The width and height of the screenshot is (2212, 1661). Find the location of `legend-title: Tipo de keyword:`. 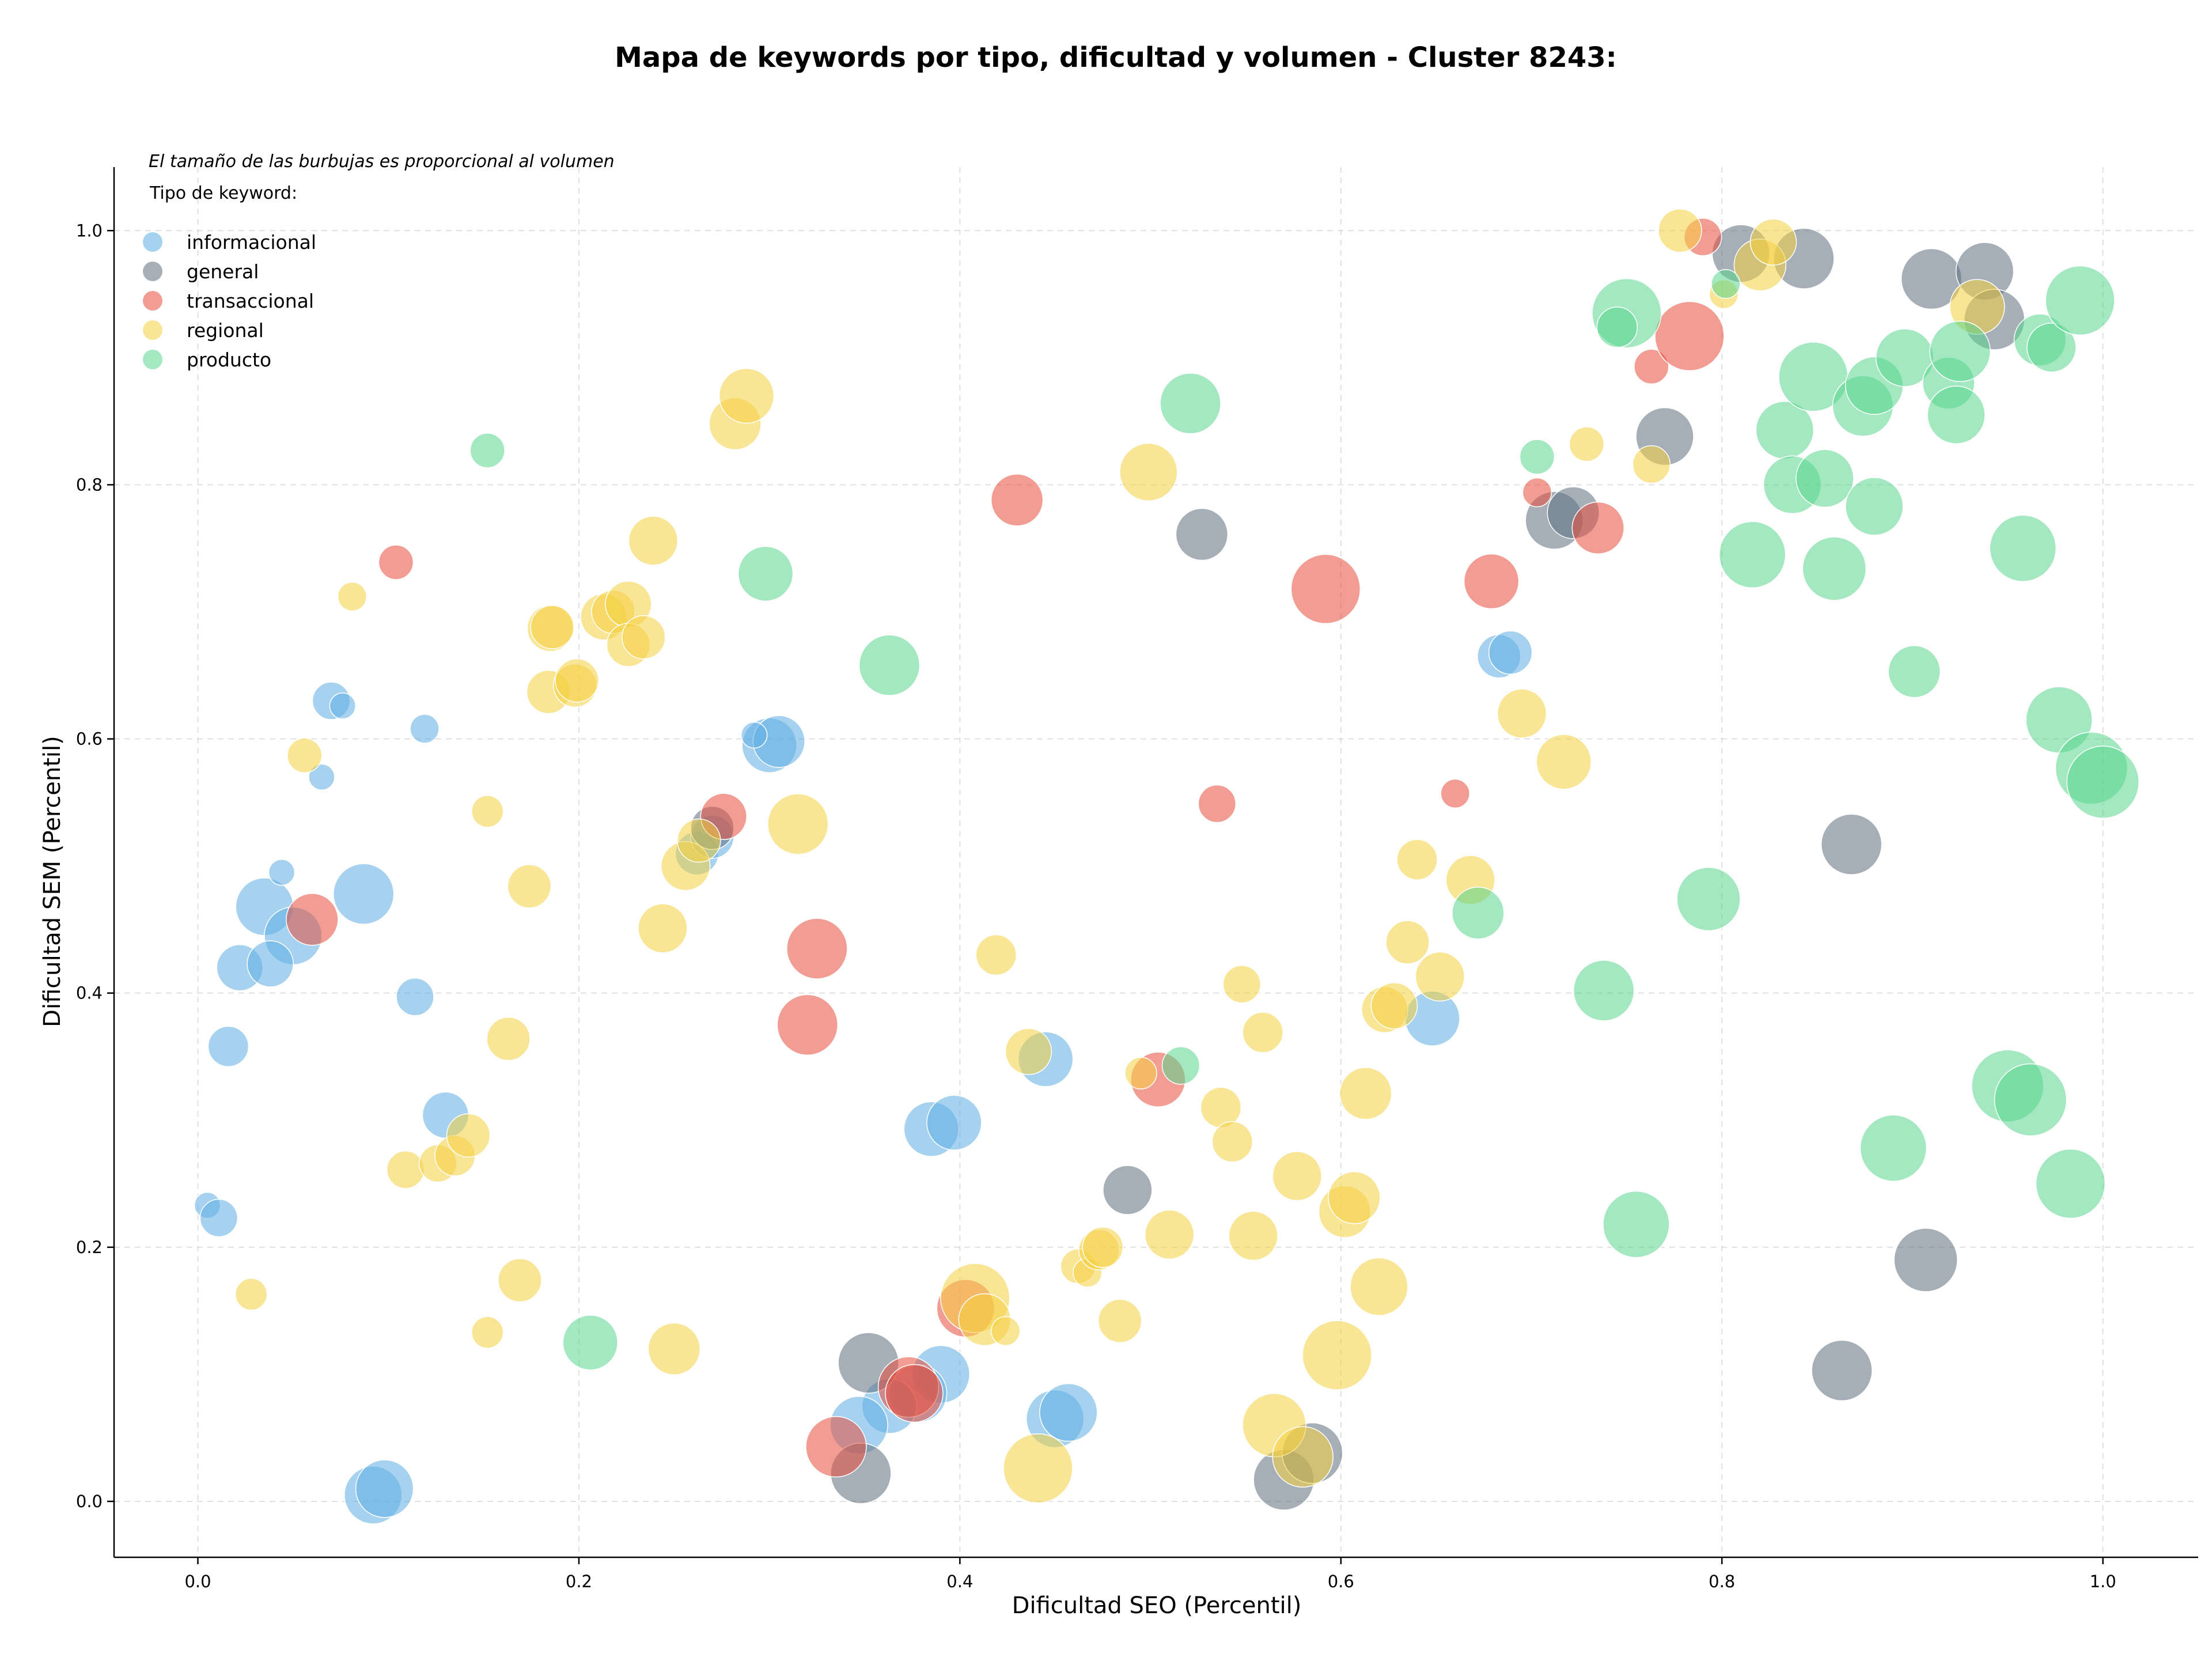

legend-title: Tipo de keyword: is located at coordinates (223, 193).